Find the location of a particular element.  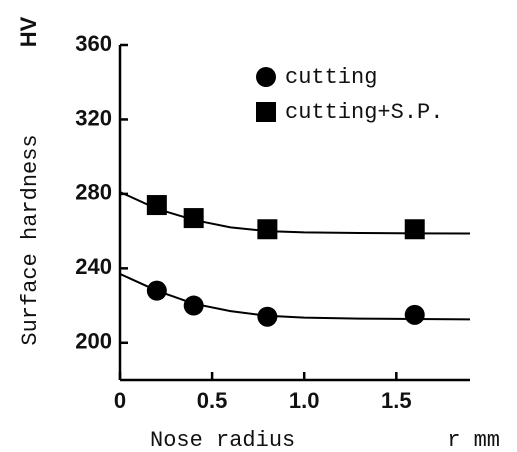

y-axis-title: Surface hardness is located at coordinates (30, 239).